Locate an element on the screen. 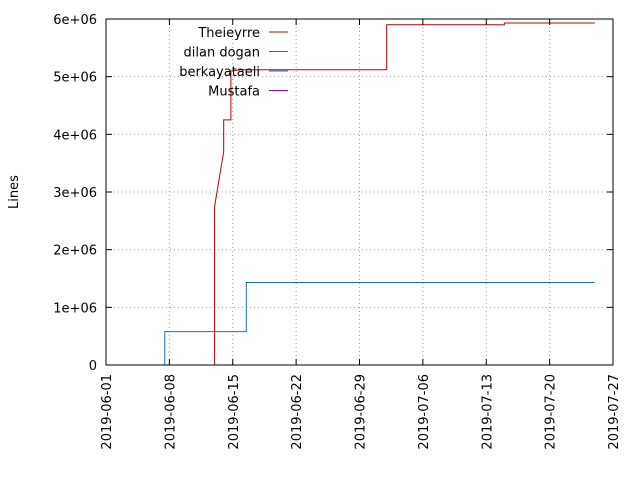 The height and width of the screenshot is (480, 640). x-tick-label: 2019-06-29 is located at coordinates (361, 412).